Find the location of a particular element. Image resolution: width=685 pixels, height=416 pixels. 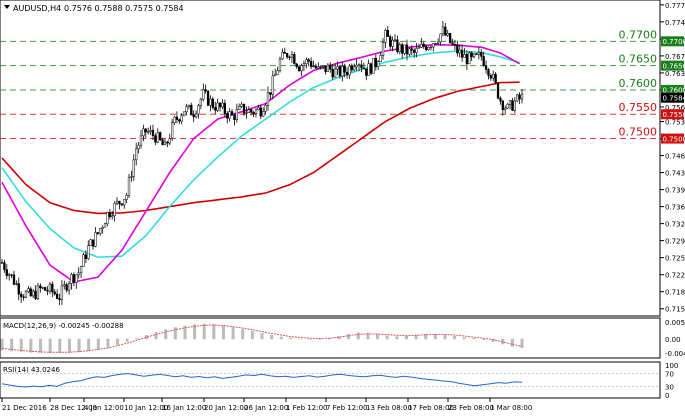

macd-tick-label: 0.00 is located at coordinates (673, 340).